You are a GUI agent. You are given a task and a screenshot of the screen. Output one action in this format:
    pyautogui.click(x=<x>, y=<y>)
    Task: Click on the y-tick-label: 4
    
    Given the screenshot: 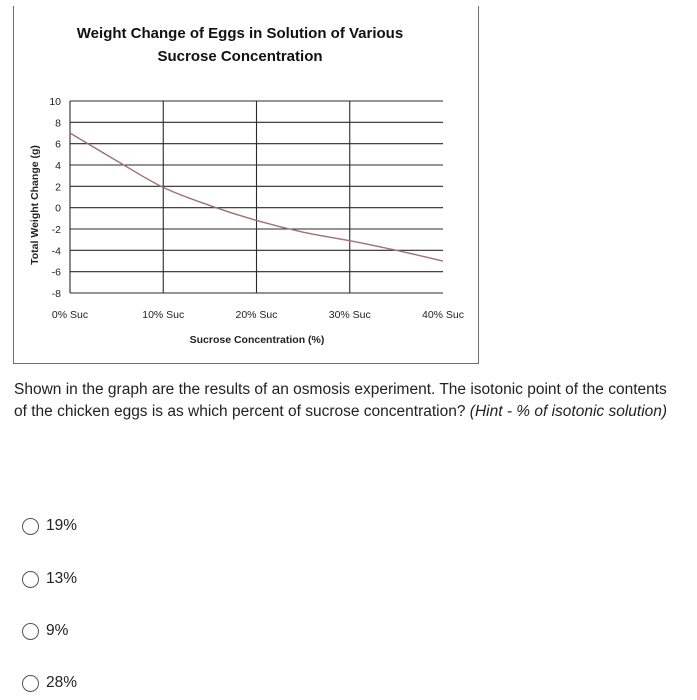 What is the action you would take?
    pyautogui.click(x=58, y=166)
    